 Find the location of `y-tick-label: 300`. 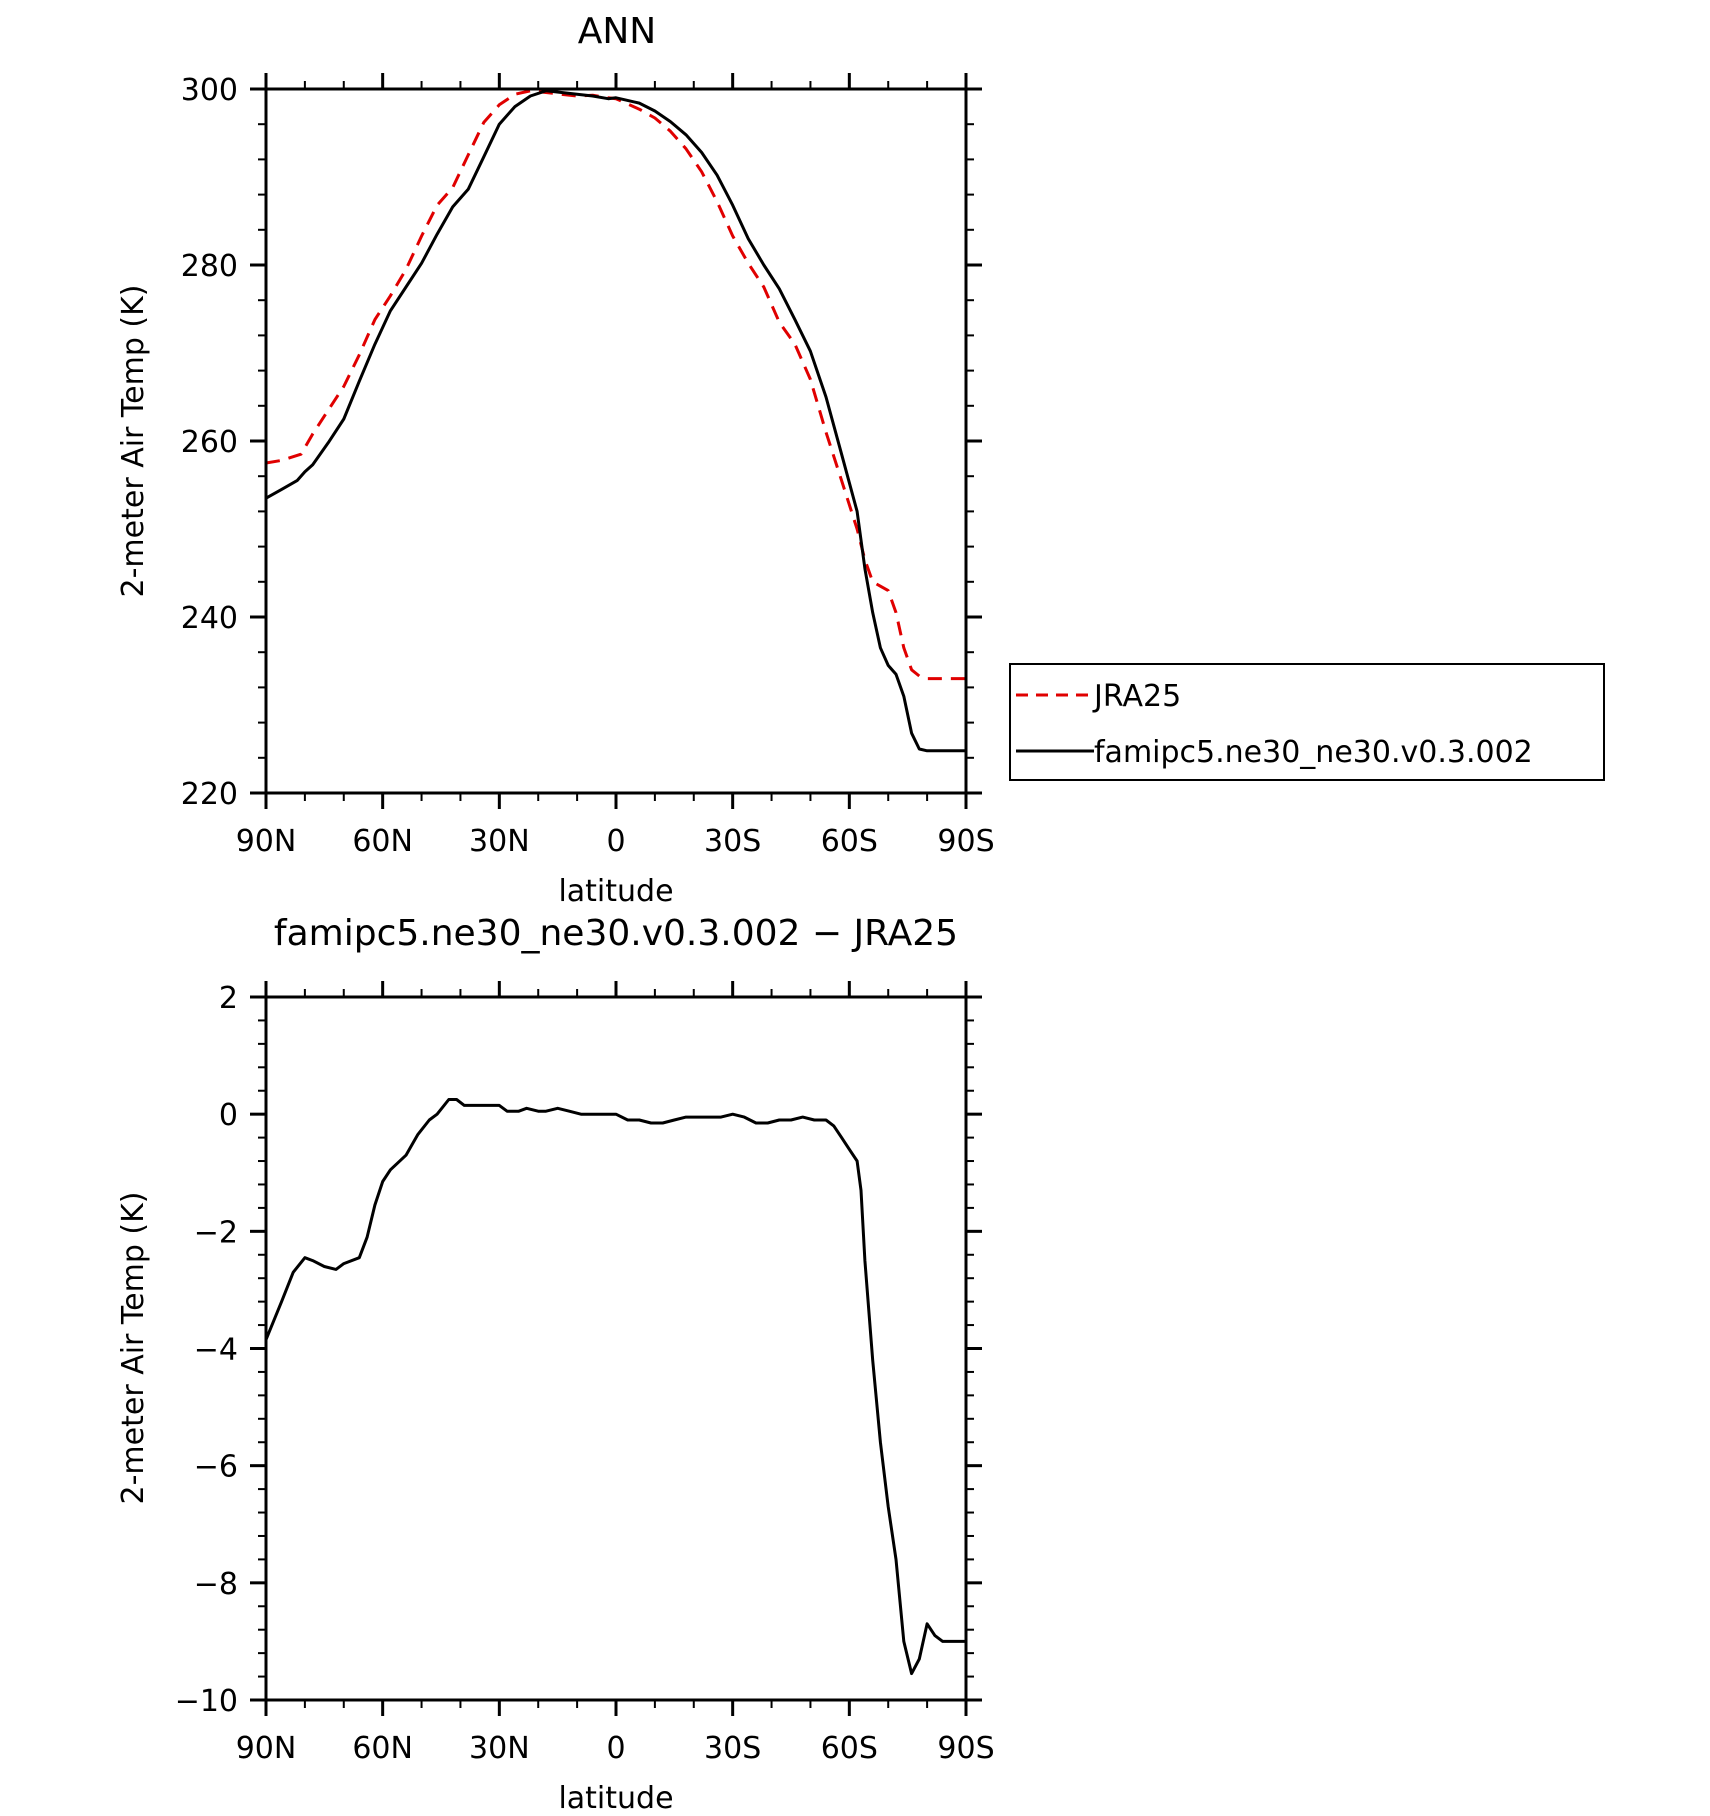

y-tick-label: 300 is located at coordinates (209, 90).